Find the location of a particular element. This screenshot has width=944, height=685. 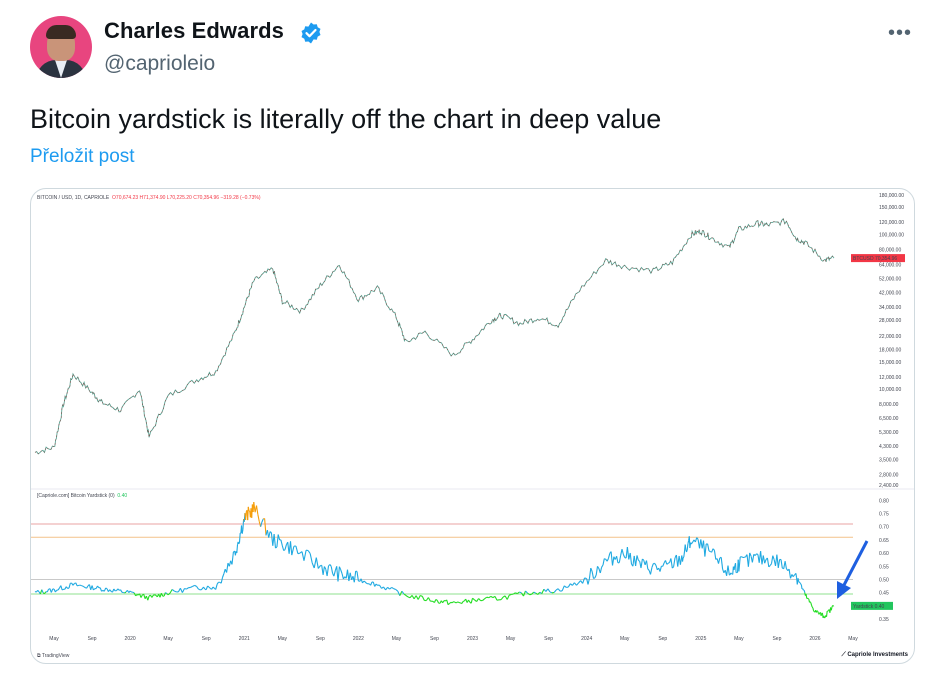

price-axis-tick: 120,000.00 is located at coordinates (891, 223).